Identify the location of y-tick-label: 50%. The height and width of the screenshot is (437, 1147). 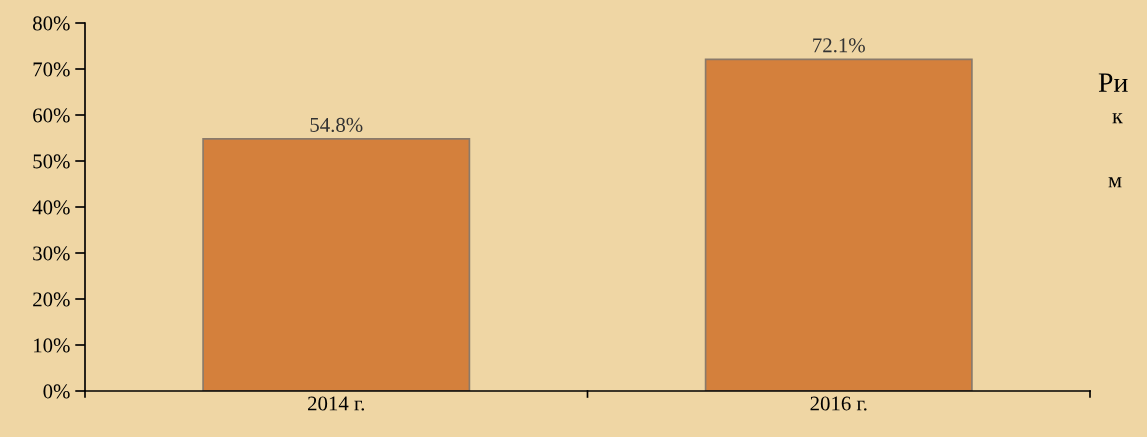
(51, 161).